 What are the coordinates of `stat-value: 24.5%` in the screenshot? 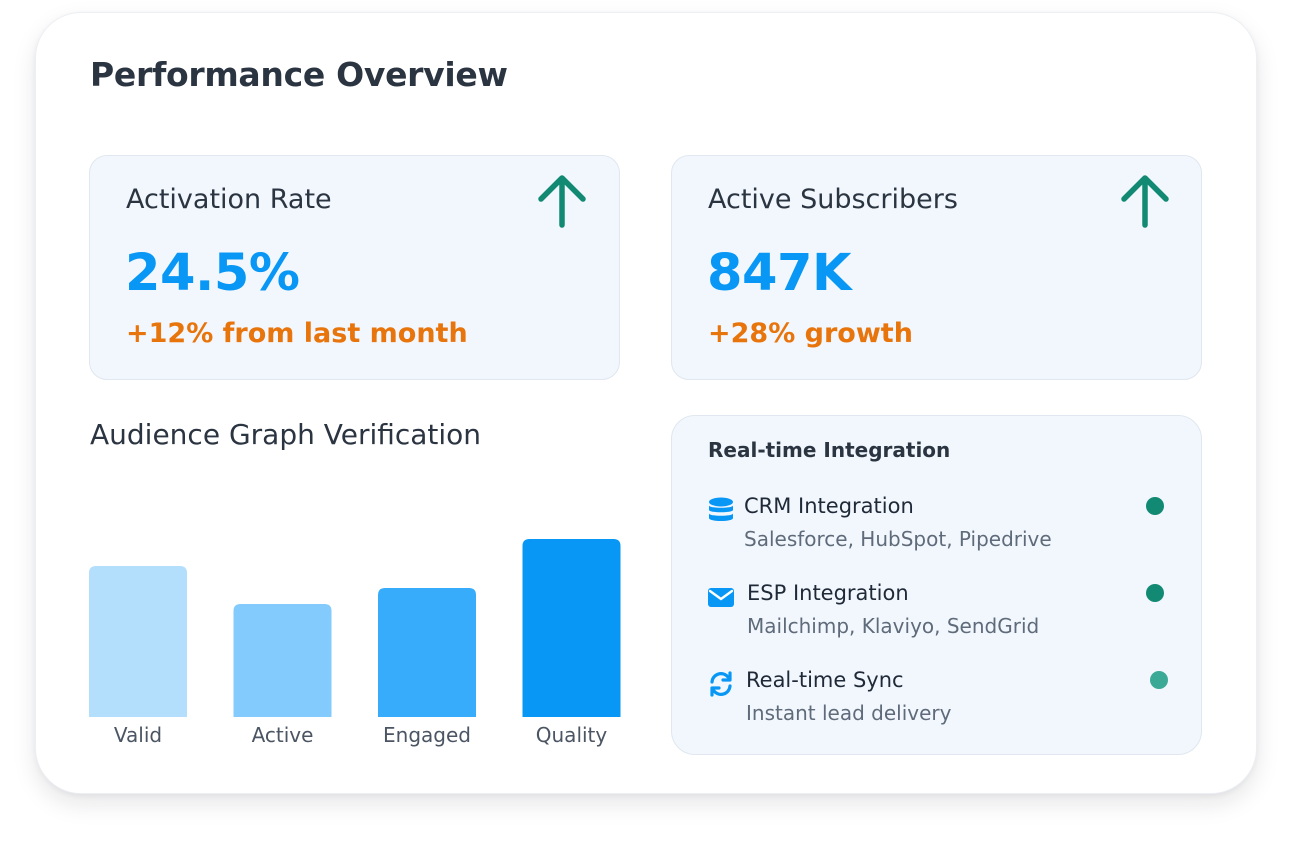 It's located at (212, 273).